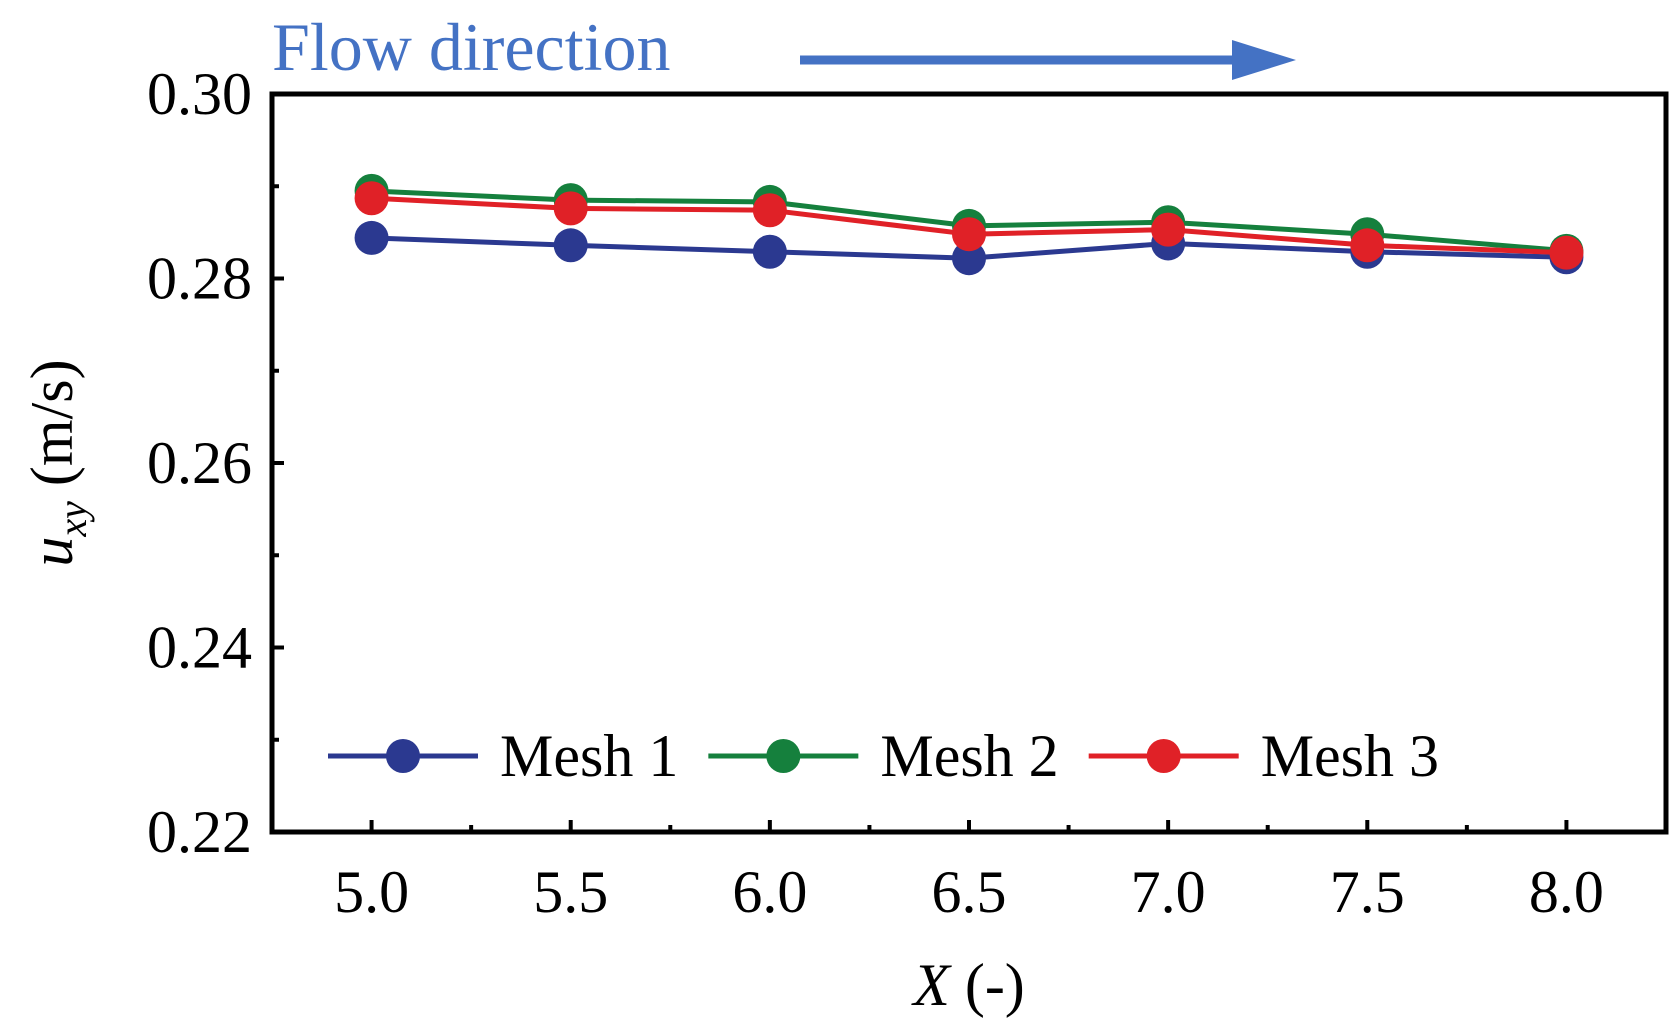 Image resolution: width=1679 pixels, height=1027 pixels. I want to click on legend: Mesh 1 Mesh 2 Mesh 3, so click(883, 756).